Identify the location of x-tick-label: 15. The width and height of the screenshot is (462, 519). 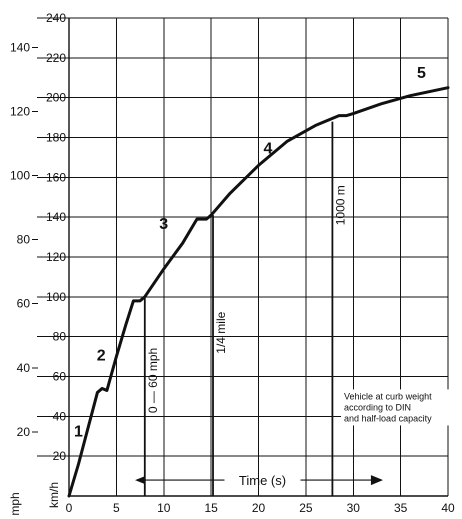
(211, 508).